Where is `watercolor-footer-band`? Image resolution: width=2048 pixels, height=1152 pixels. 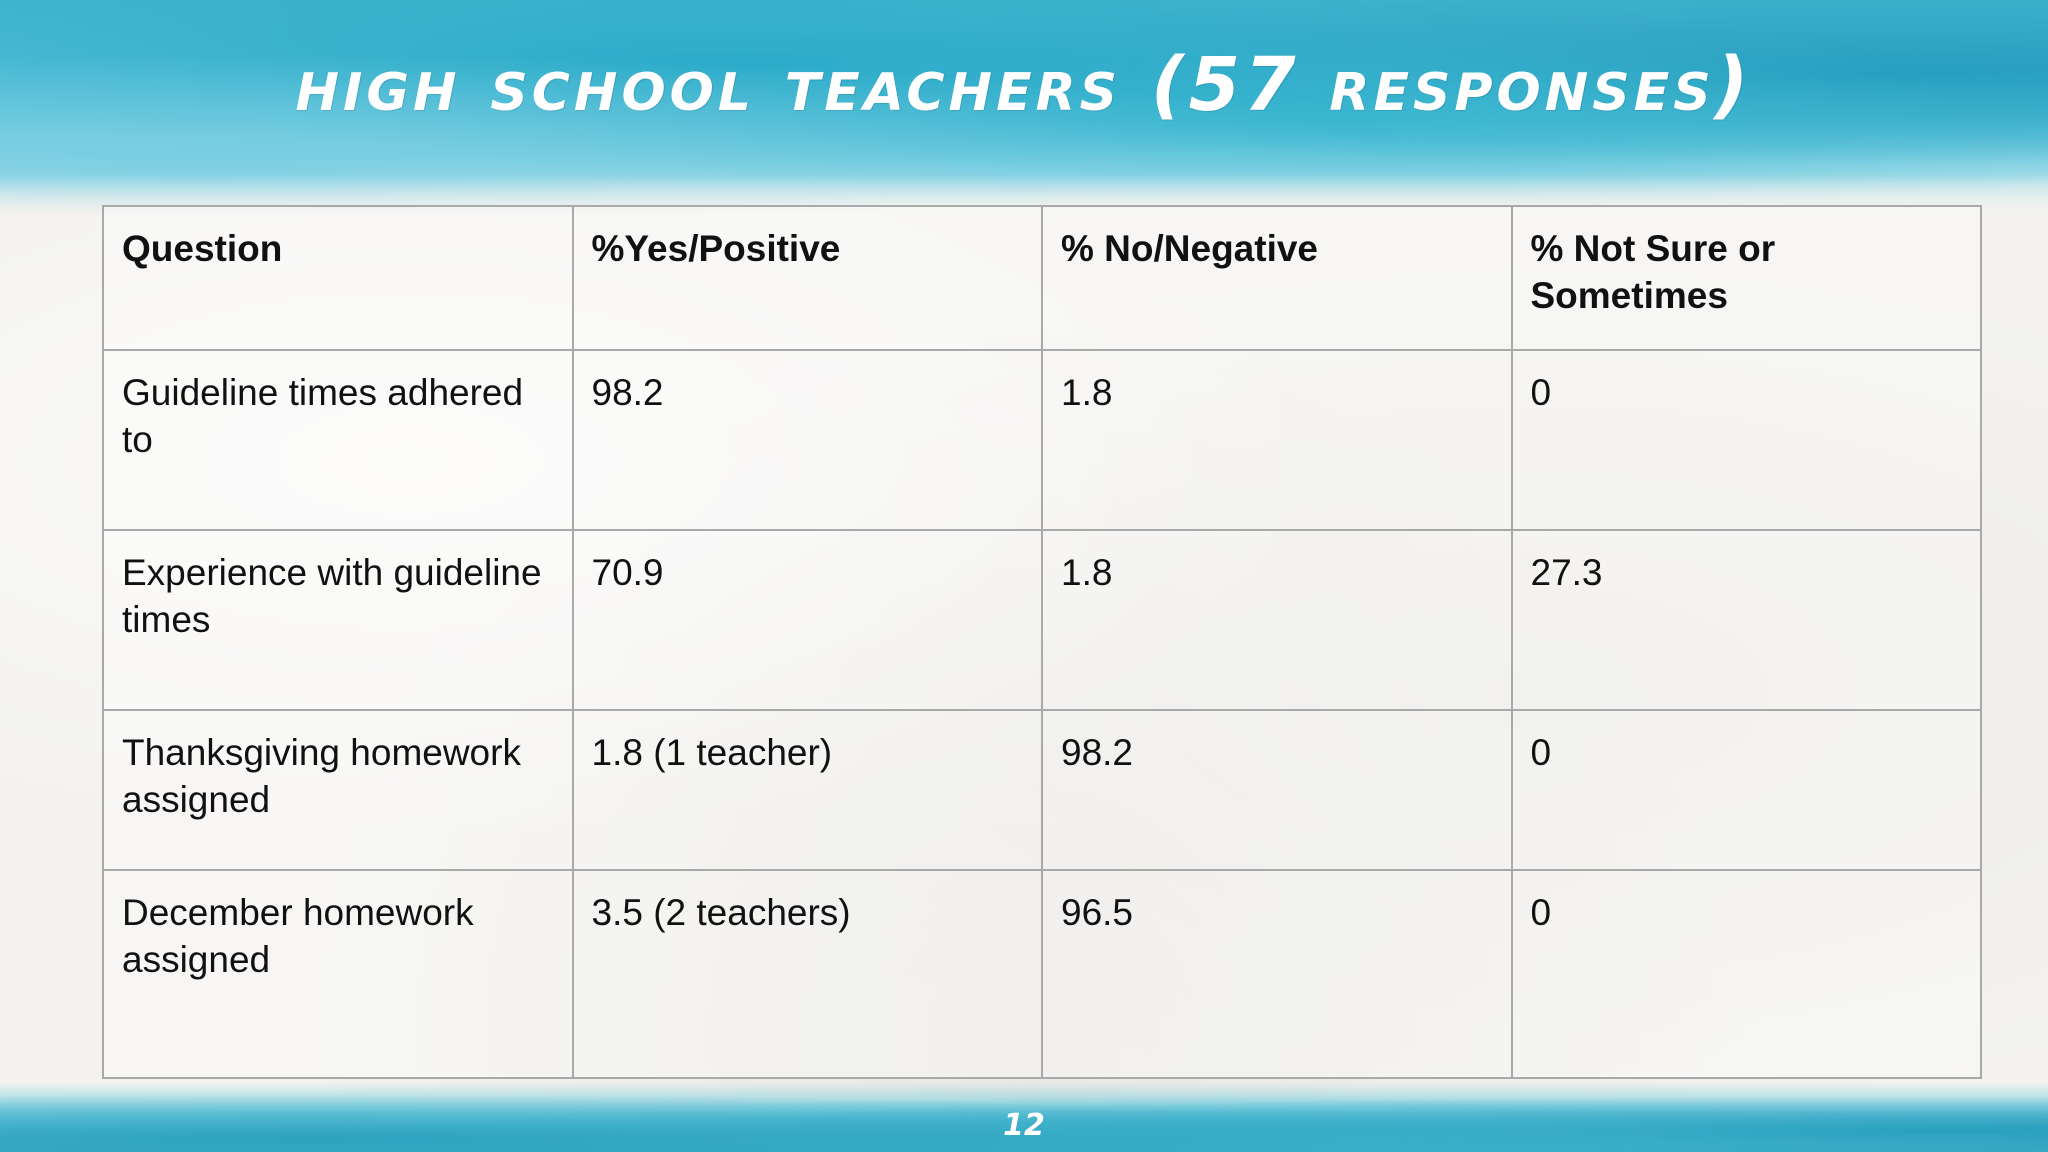 watercolor-footer-band is located at coordinates (1024, 1117).